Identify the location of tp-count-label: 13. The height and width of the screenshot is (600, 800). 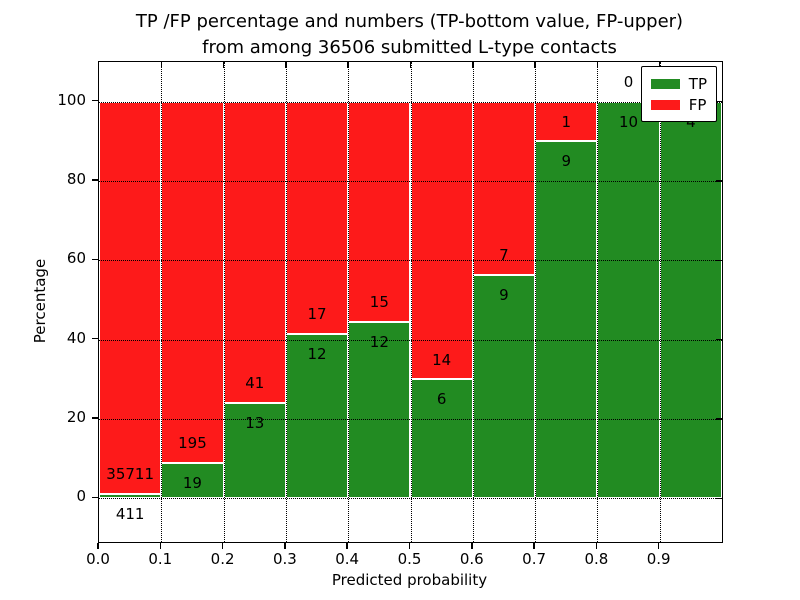
(255, 422).